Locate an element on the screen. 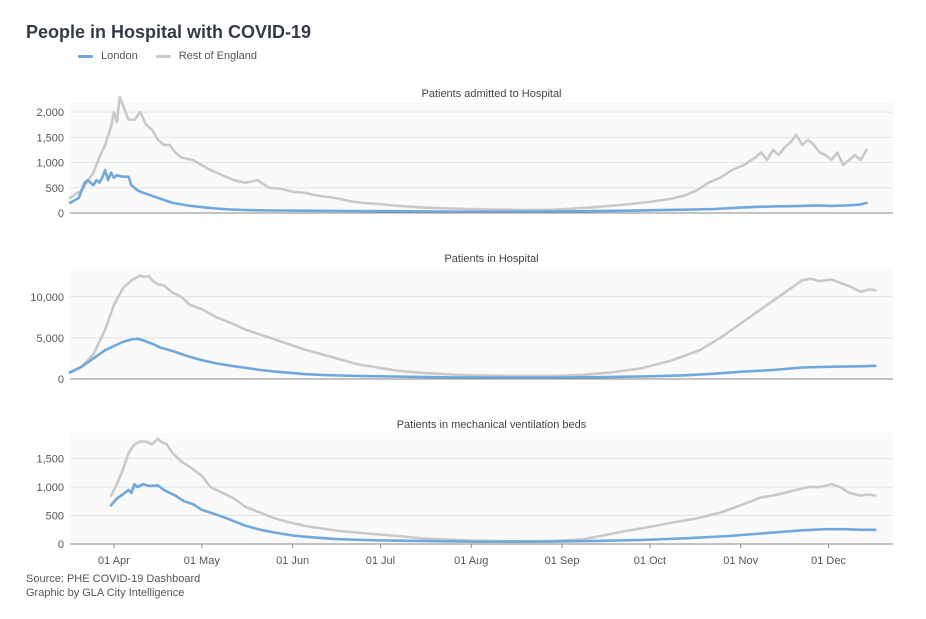 The width and height of the screenshot is (926, 619). legend-label-rest-of-england: Rest of England is located at coordinates (217, 56).